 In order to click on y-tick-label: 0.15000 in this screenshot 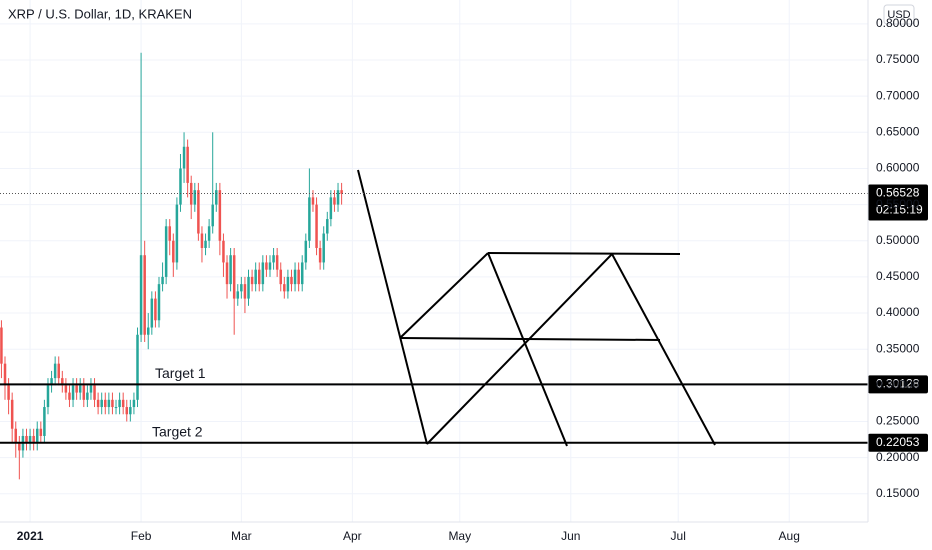, I will do `click(898, 493)`.